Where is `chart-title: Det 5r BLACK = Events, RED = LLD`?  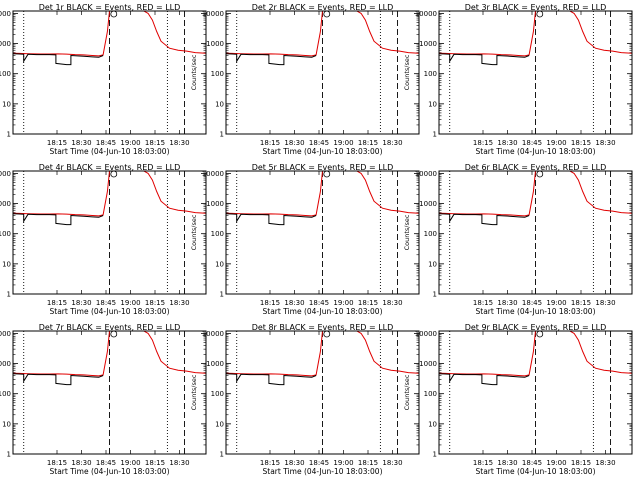 chart-title: Det 5r BLACK = Events, RED = LLD is located at coordinates (323, 167).